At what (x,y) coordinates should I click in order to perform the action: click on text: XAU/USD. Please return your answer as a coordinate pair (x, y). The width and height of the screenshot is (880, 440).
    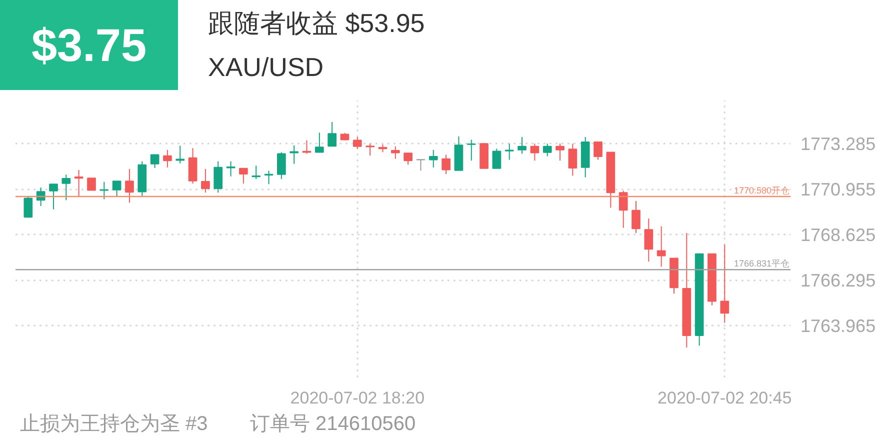
    Looking at the image, I should click on (266, 67).